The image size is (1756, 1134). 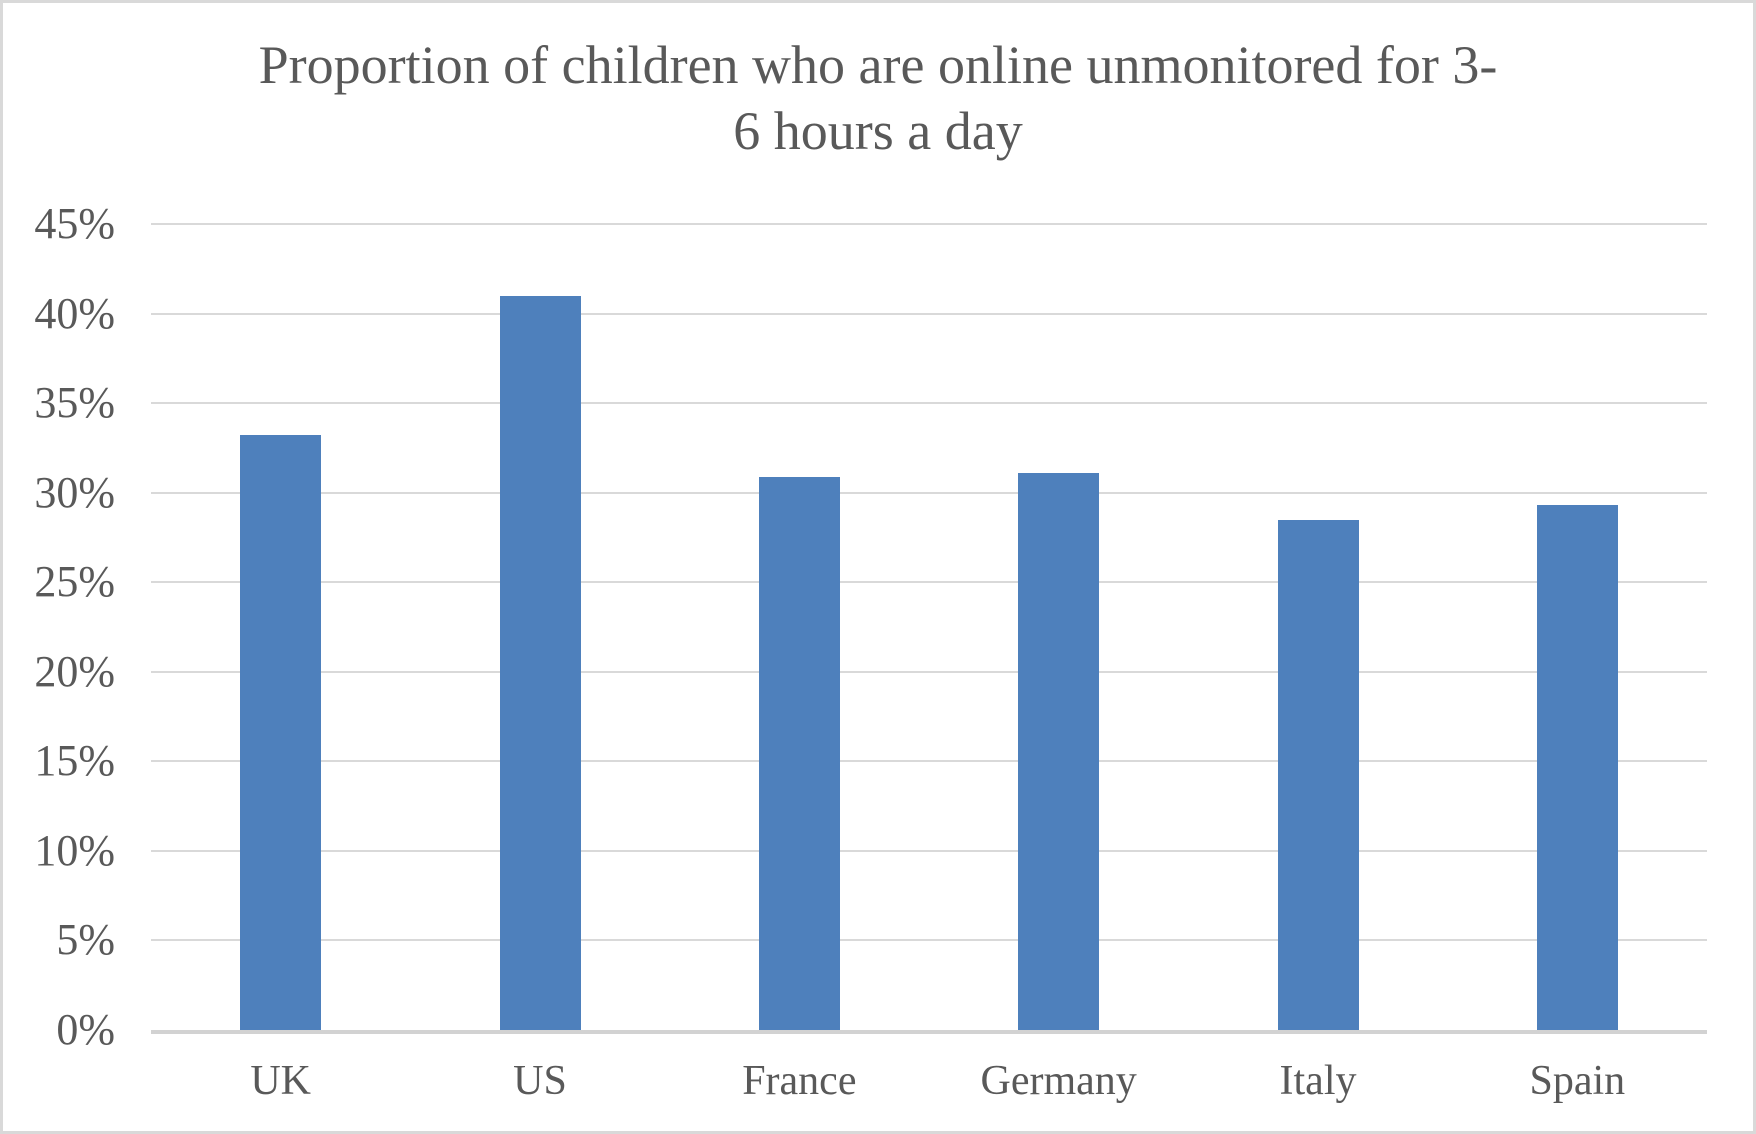 I want to click on bar-us, so click(x=540, y=662).